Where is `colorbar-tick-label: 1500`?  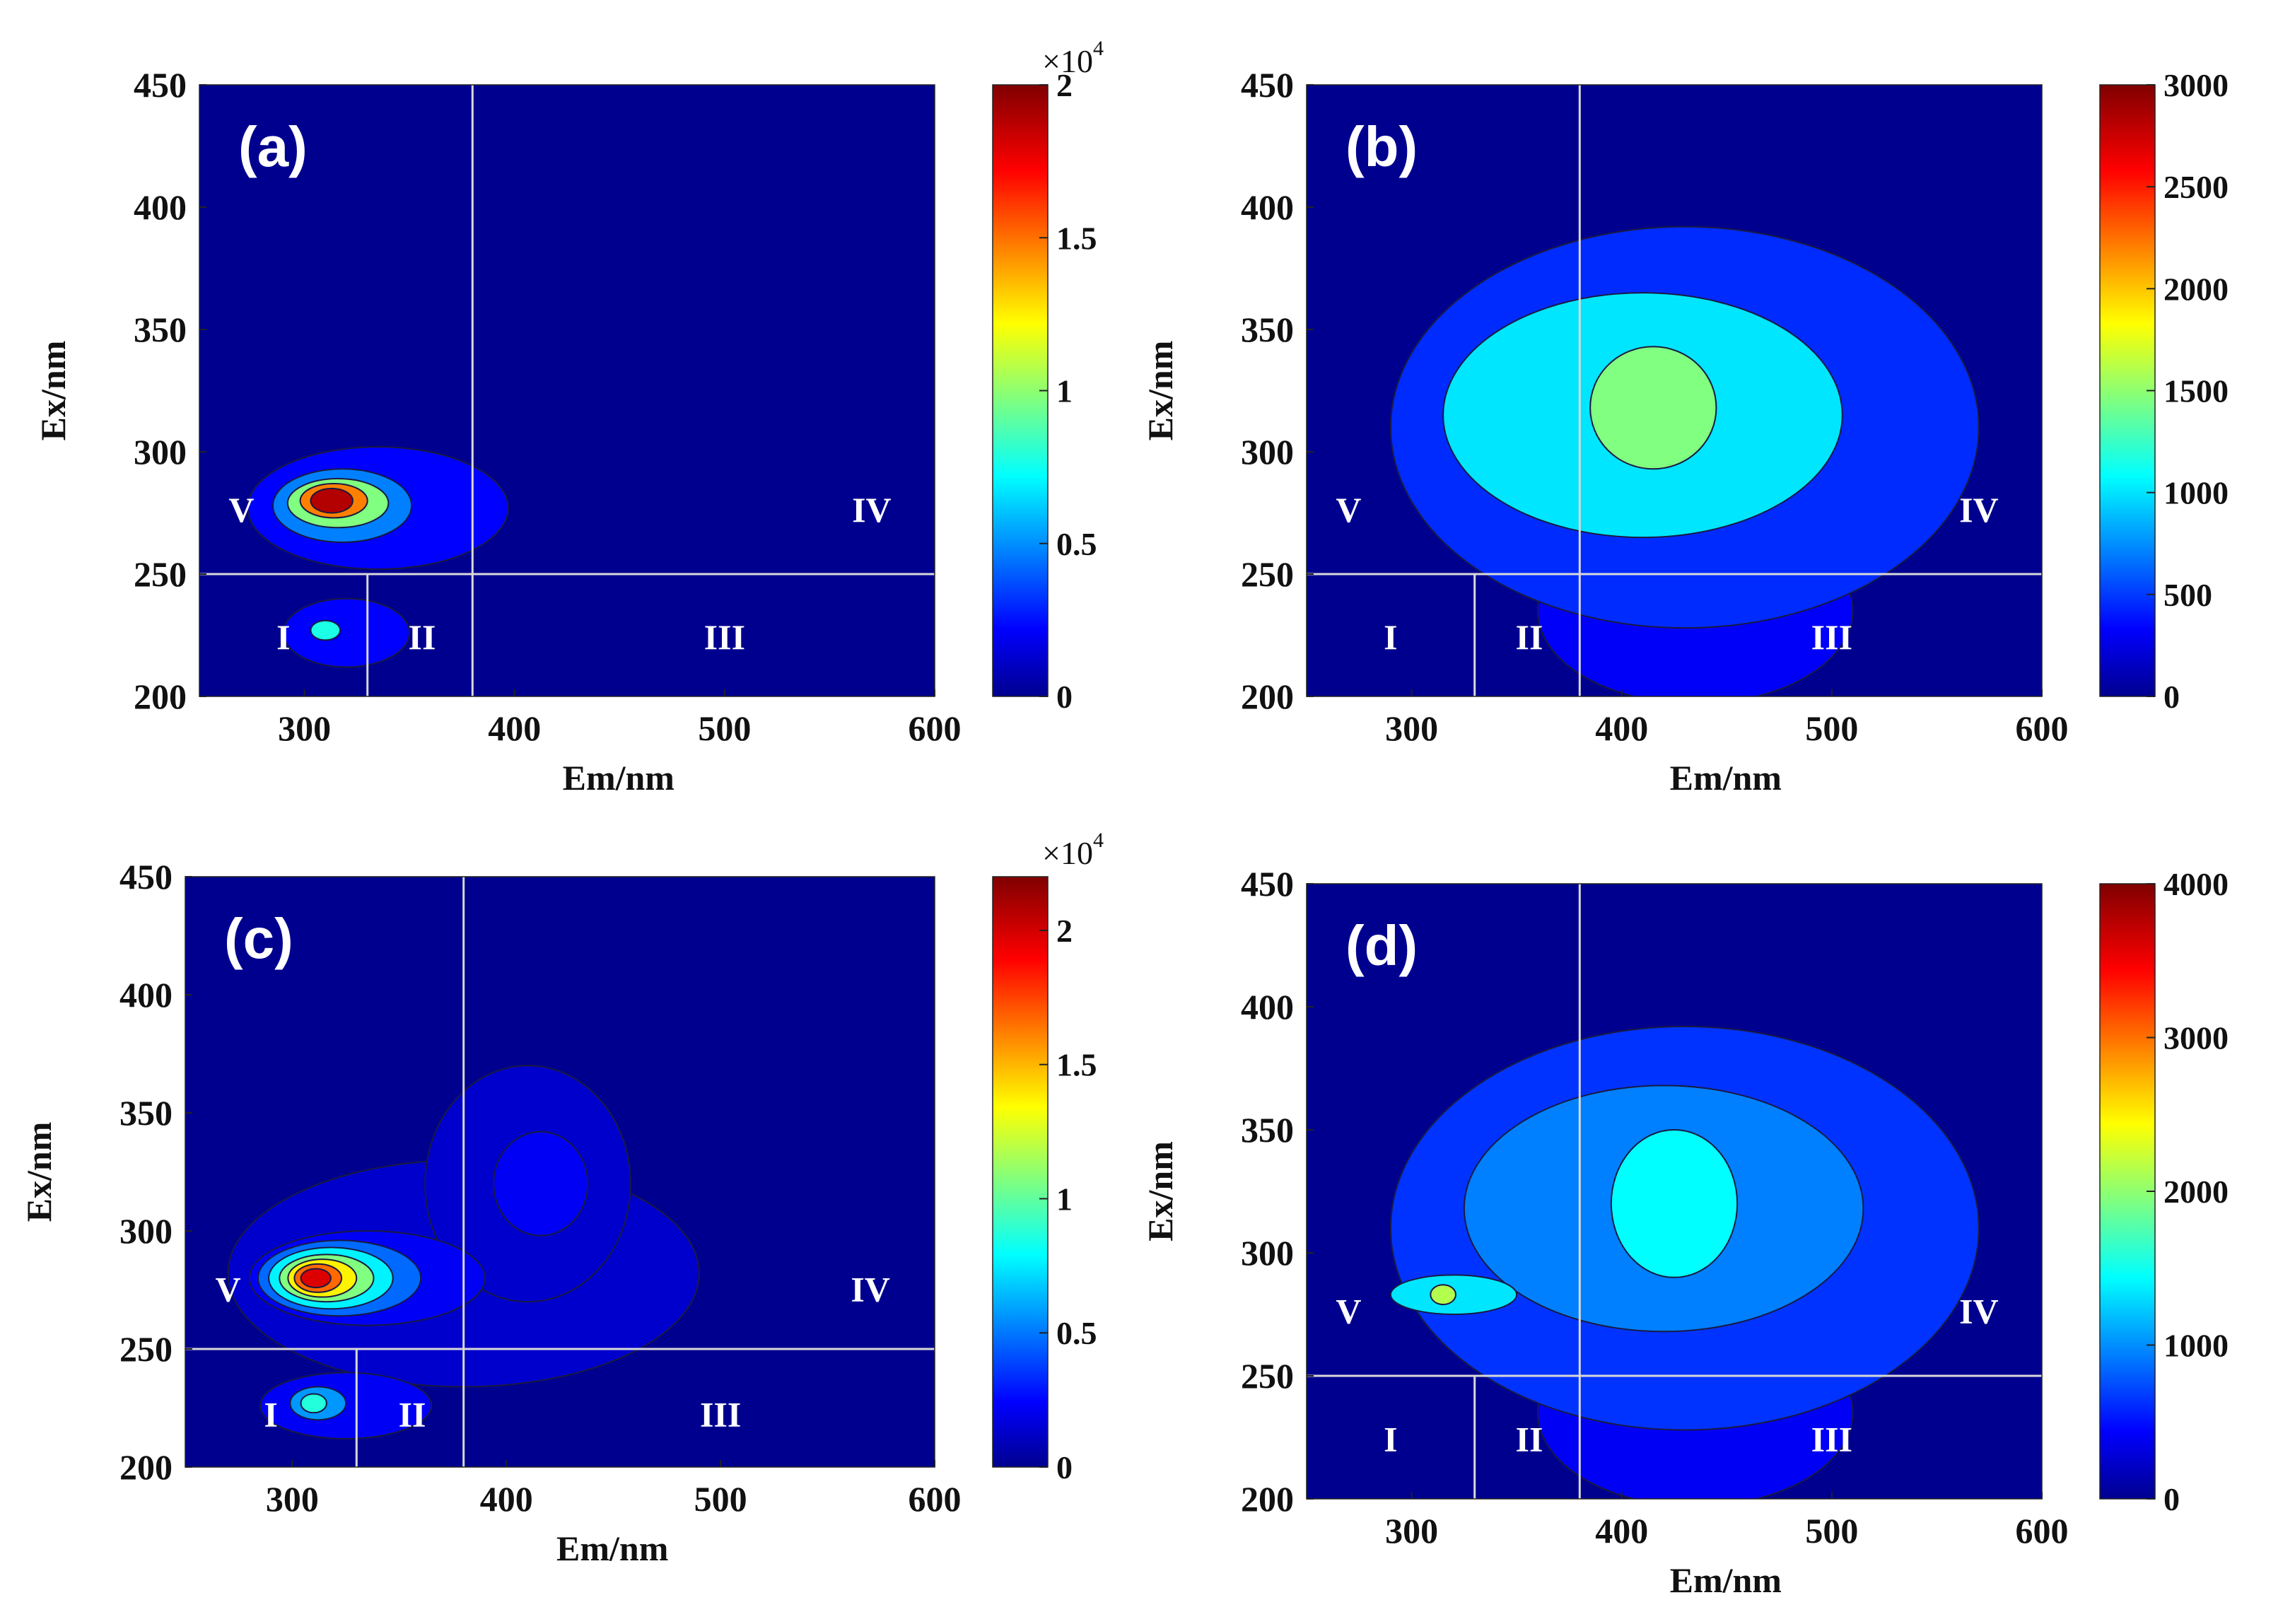 colorbar-tick-label: 1500 is located at coordinates (2196, 391).